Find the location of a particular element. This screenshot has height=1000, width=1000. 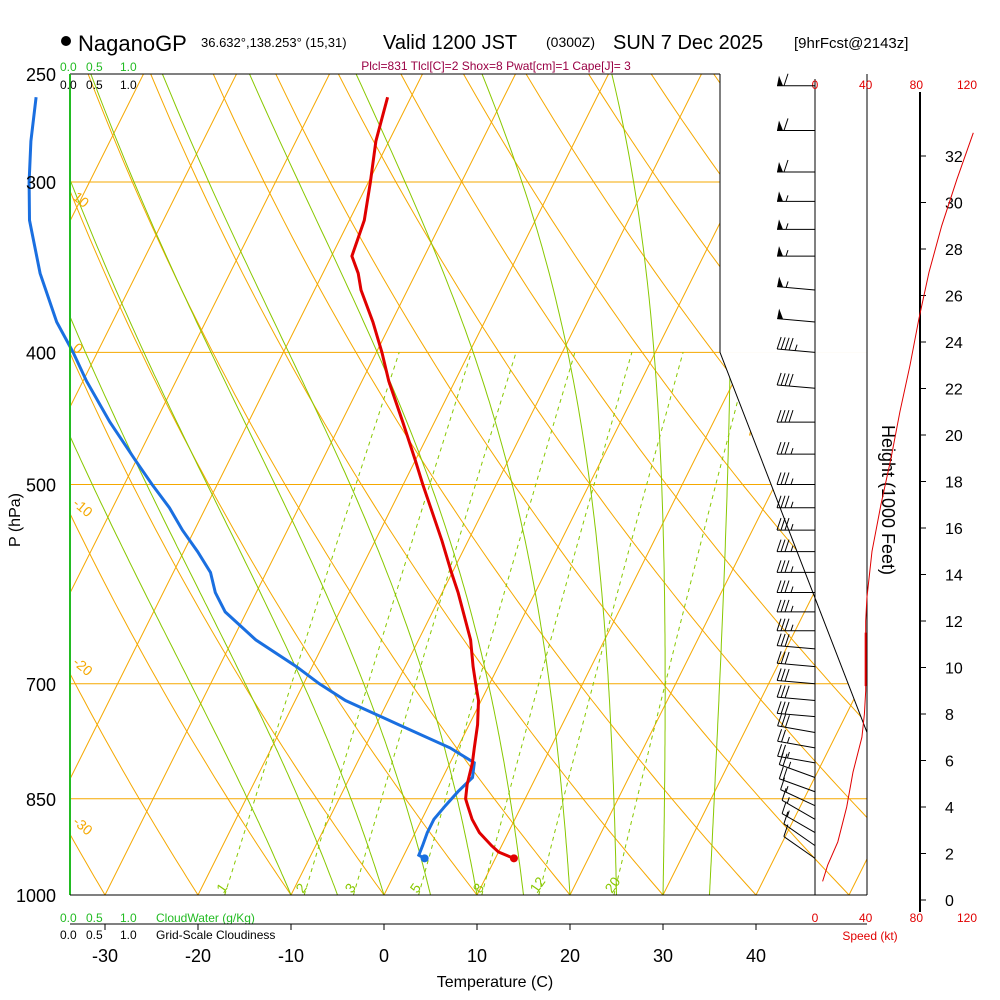

height-tick-label: 12 is located at coordinates (954, 622).